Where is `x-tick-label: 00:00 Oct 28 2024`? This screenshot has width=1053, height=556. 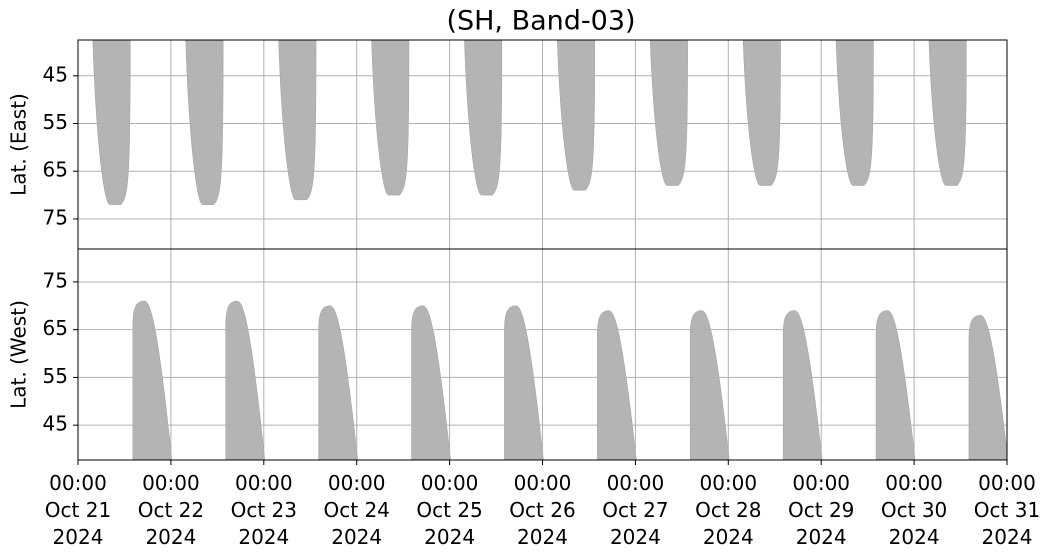
x-tick-label: 00:00 Oct 28 2024 is located at coordinates (728, 510).